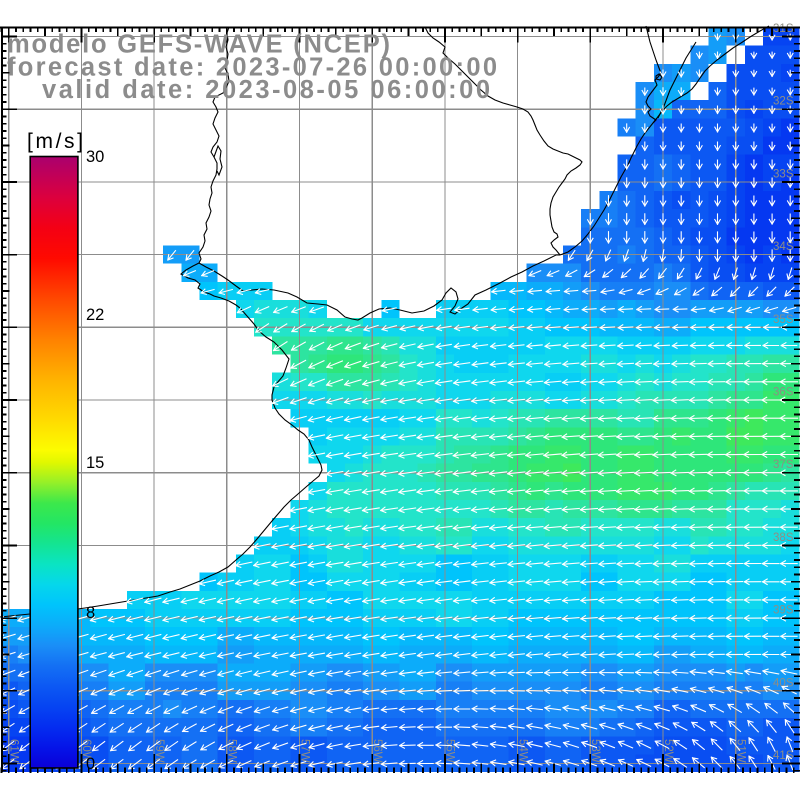  I want to click on svg-text: 37S, so click(783, 465).